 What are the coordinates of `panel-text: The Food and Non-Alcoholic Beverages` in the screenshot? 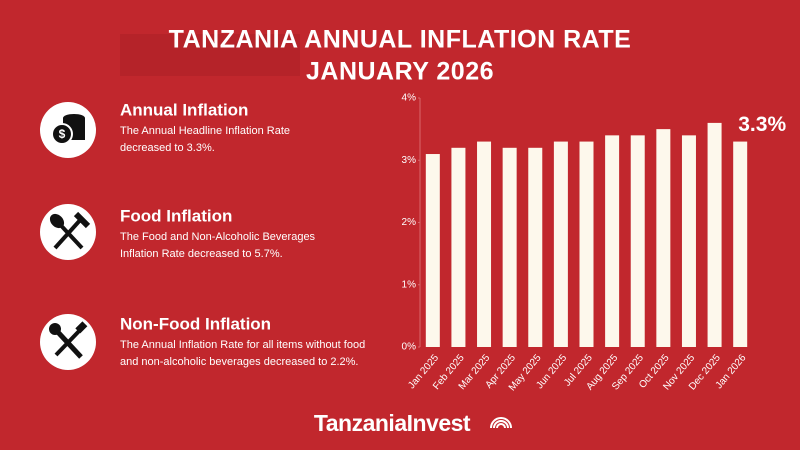 It's located at (218, 237).